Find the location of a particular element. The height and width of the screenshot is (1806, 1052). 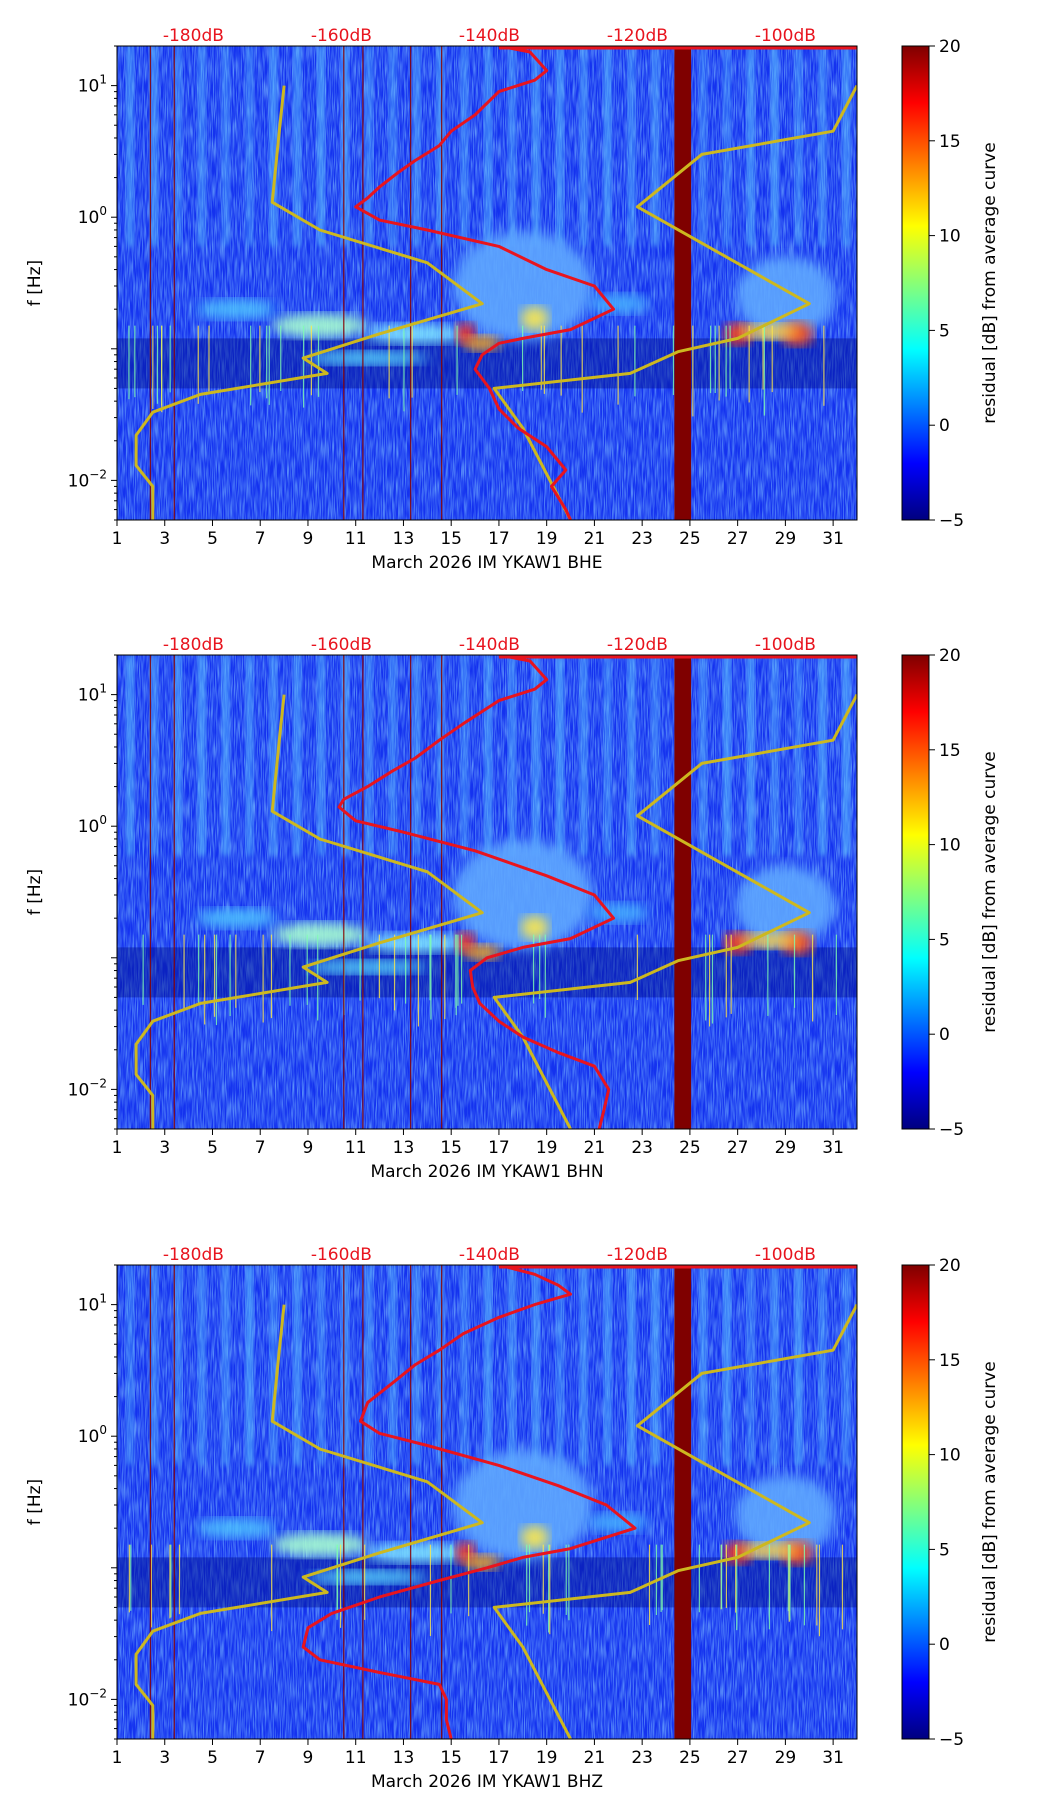

db-scale-label: -120dB is located at coordinates (637, 645).